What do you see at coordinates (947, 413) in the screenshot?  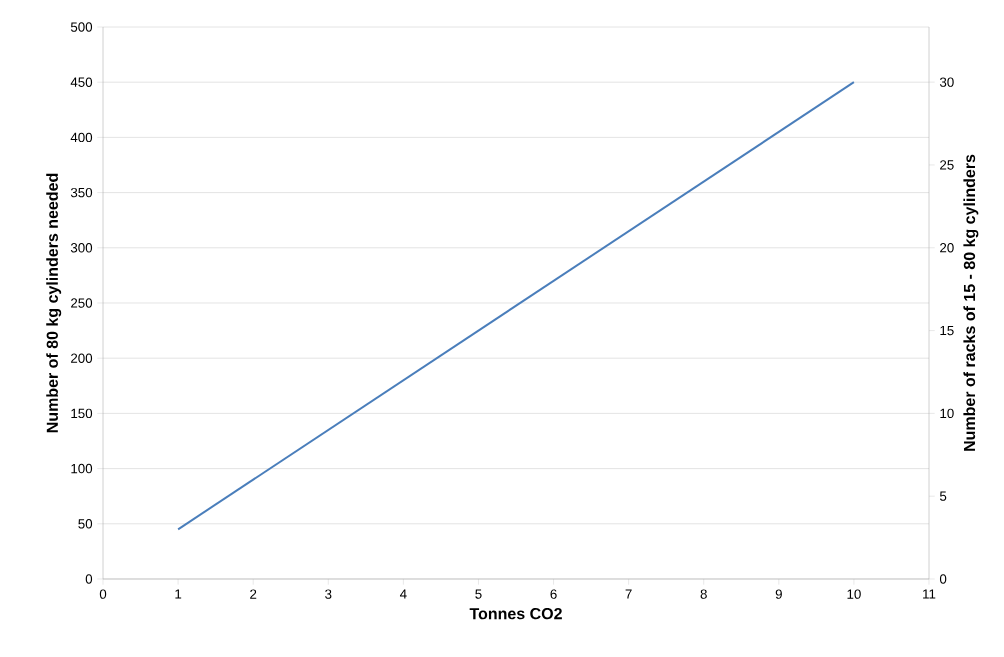 I see `y2-tick-label: 10` at bounding box center [947, 413].